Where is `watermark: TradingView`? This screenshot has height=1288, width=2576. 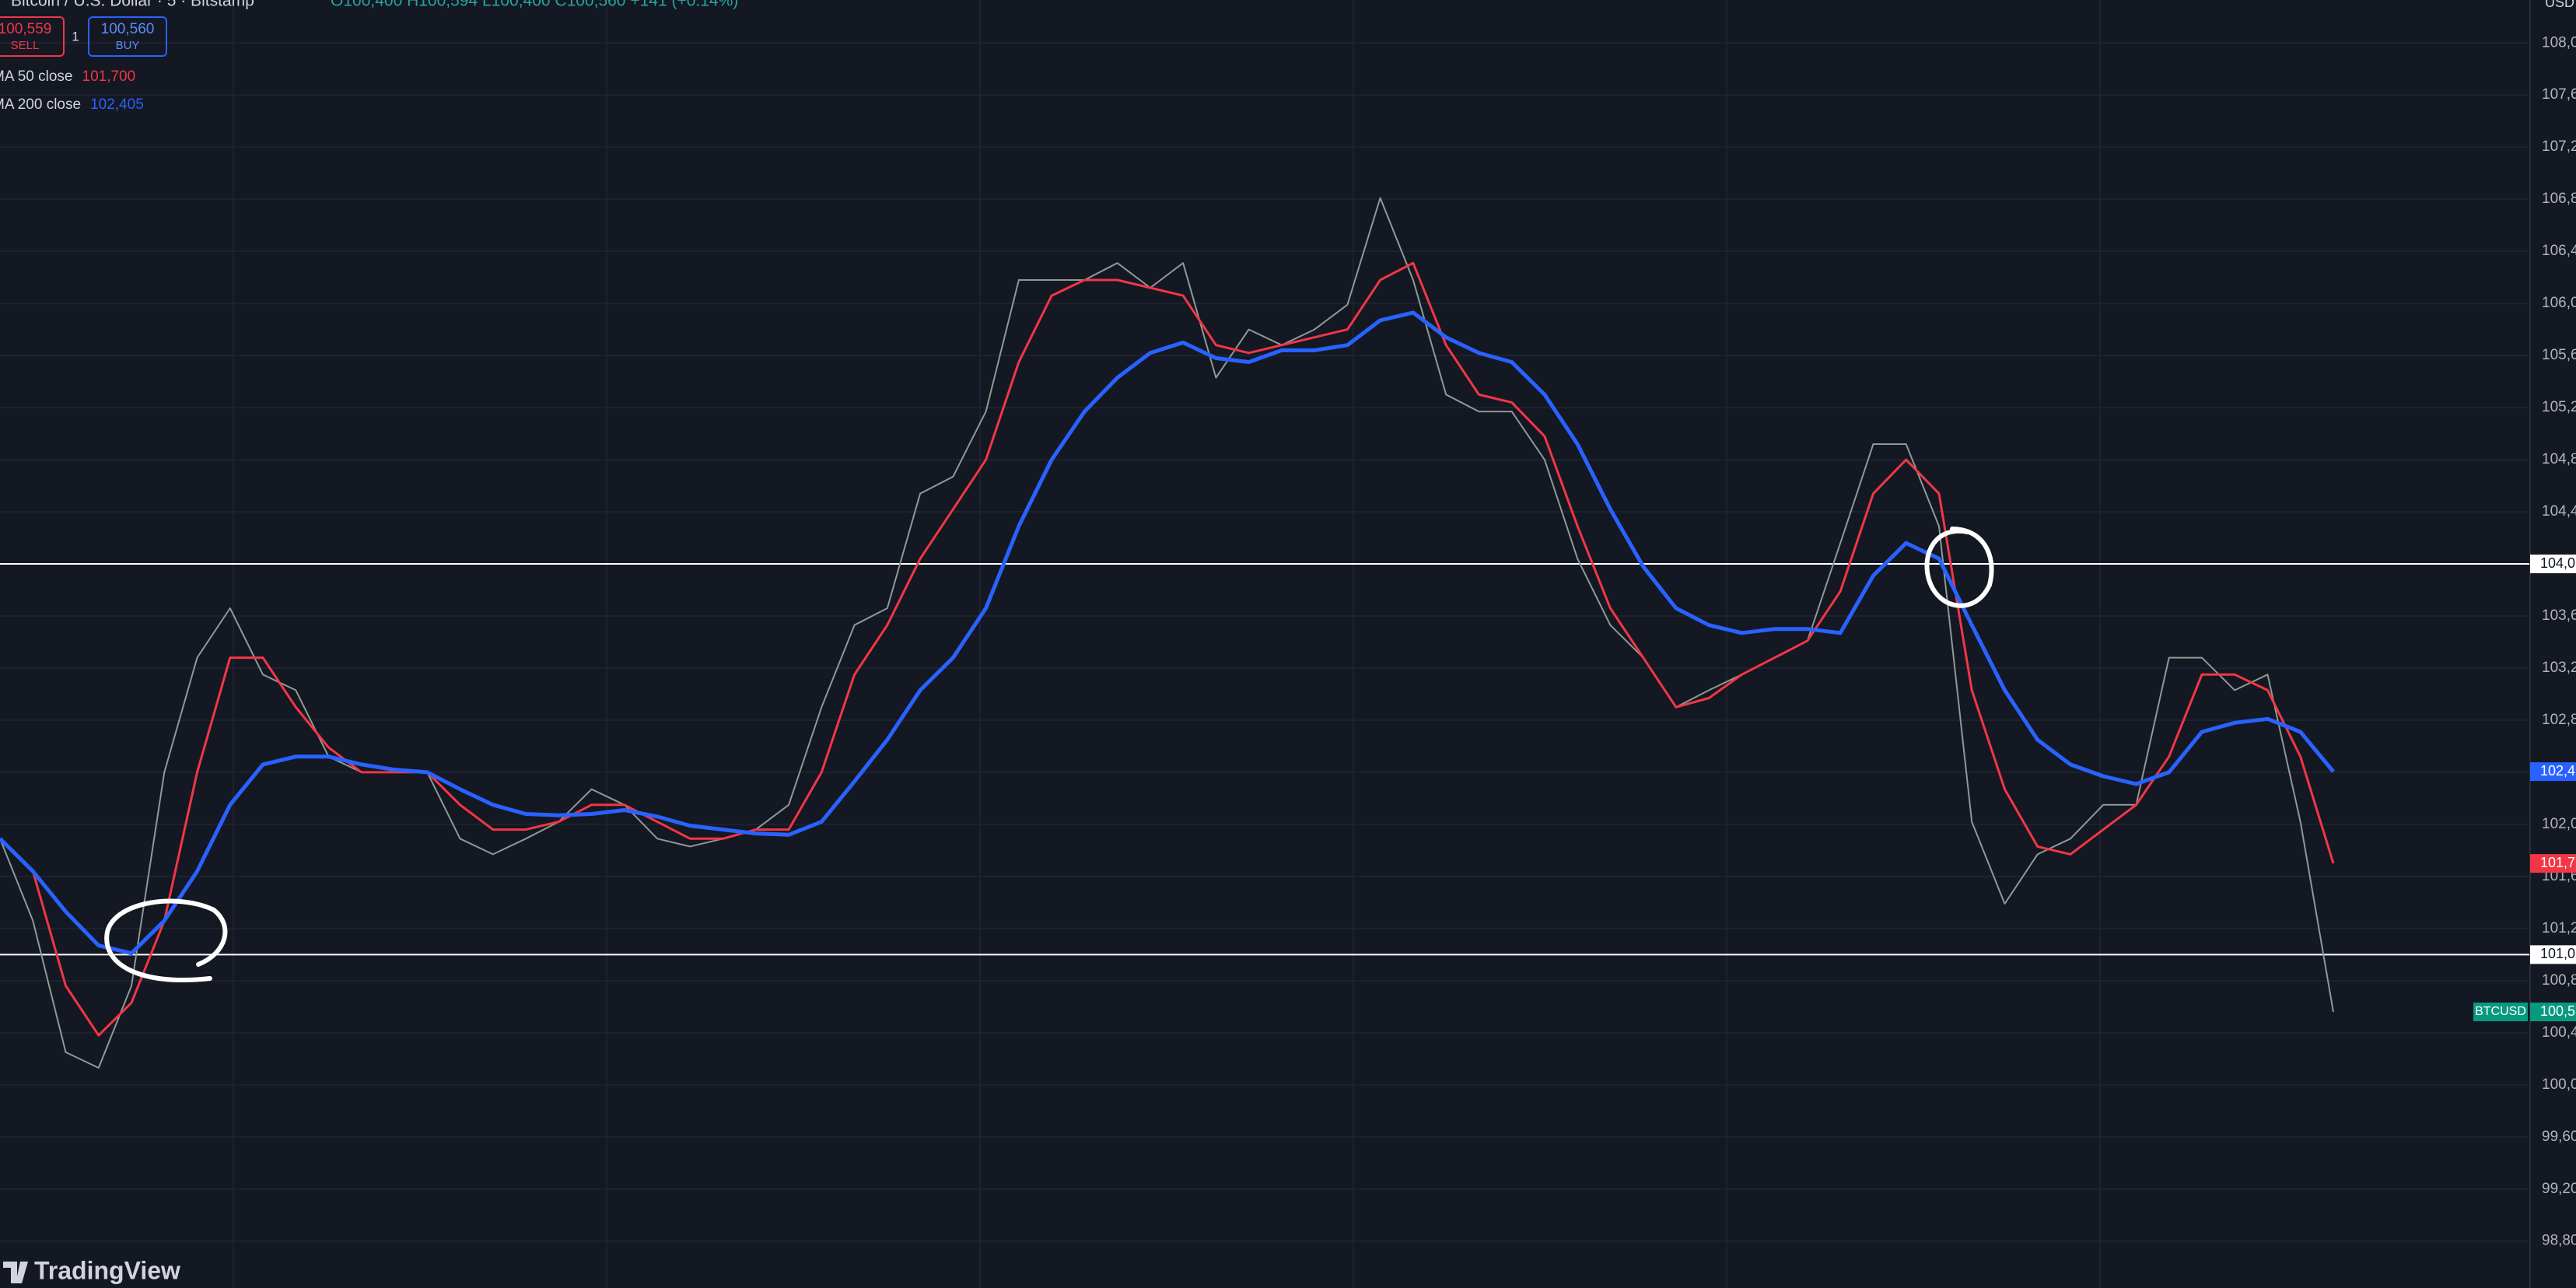 watermark: TradingView is located at coordinates (107, 1270).